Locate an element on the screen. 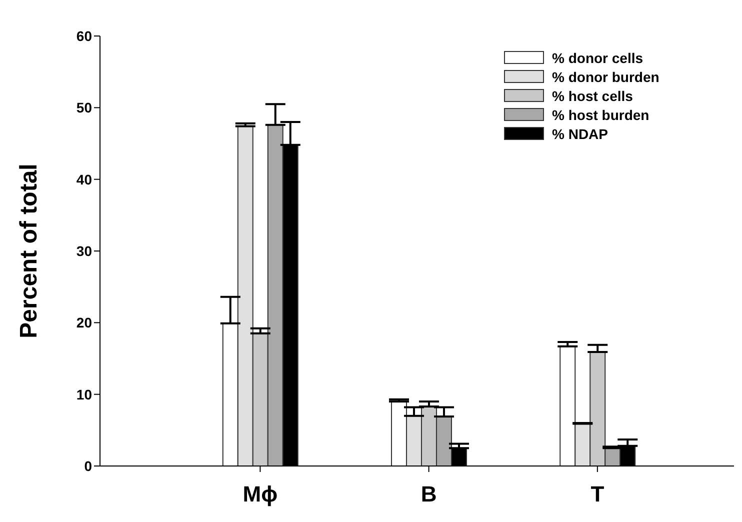 This screenshot has width=742, height=522. x-tick-label: T is located at coordinates (597, 494).